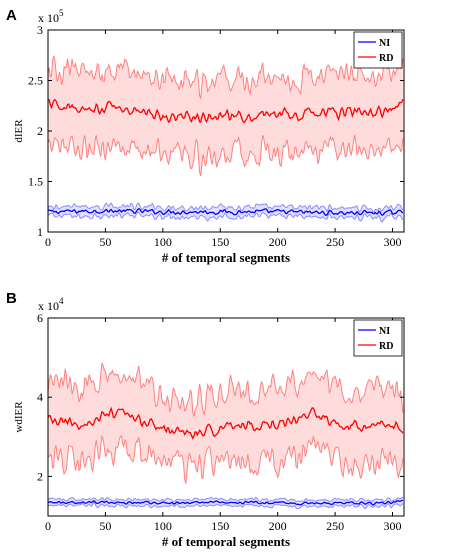 This screenshot has height=557, width=454. I want to click on y-tick-label: 1.5, so click(35, 182).